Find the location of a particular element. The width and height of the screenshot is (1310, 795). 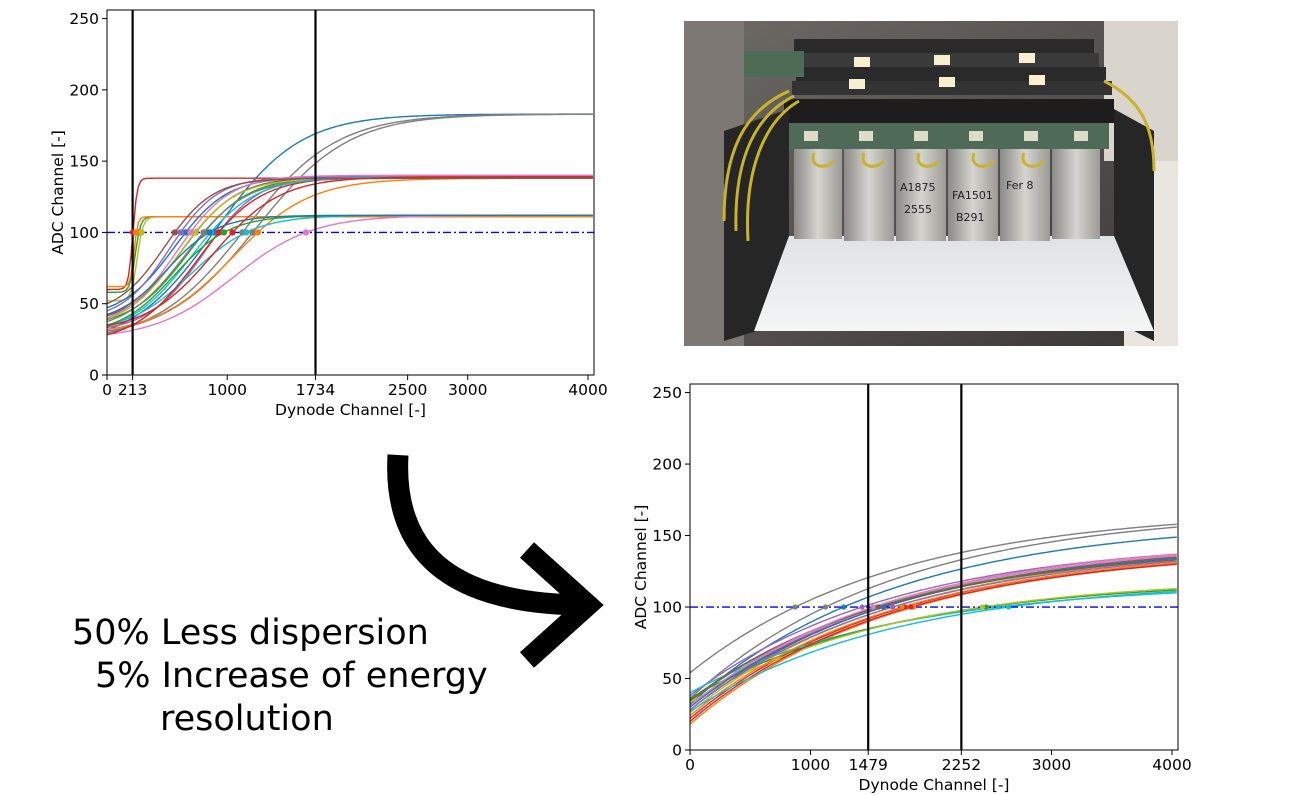

caption-resolution: resolution is located at coordinates (247, 719).